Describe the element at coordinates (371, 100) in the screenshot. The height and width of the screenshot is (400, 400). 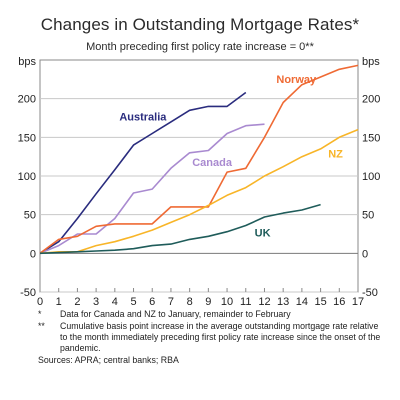
I see `y-tick-label-right: 200` at that location.